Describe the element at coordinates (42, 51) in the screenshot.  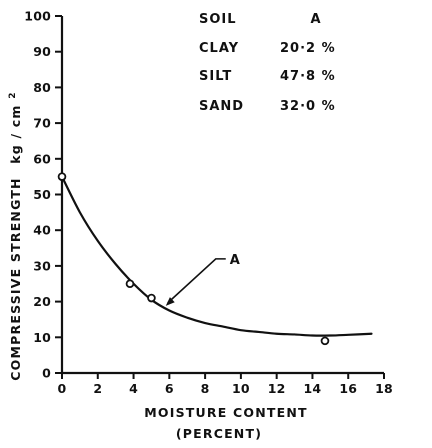
I see `y-tick-label: 90` at that location.